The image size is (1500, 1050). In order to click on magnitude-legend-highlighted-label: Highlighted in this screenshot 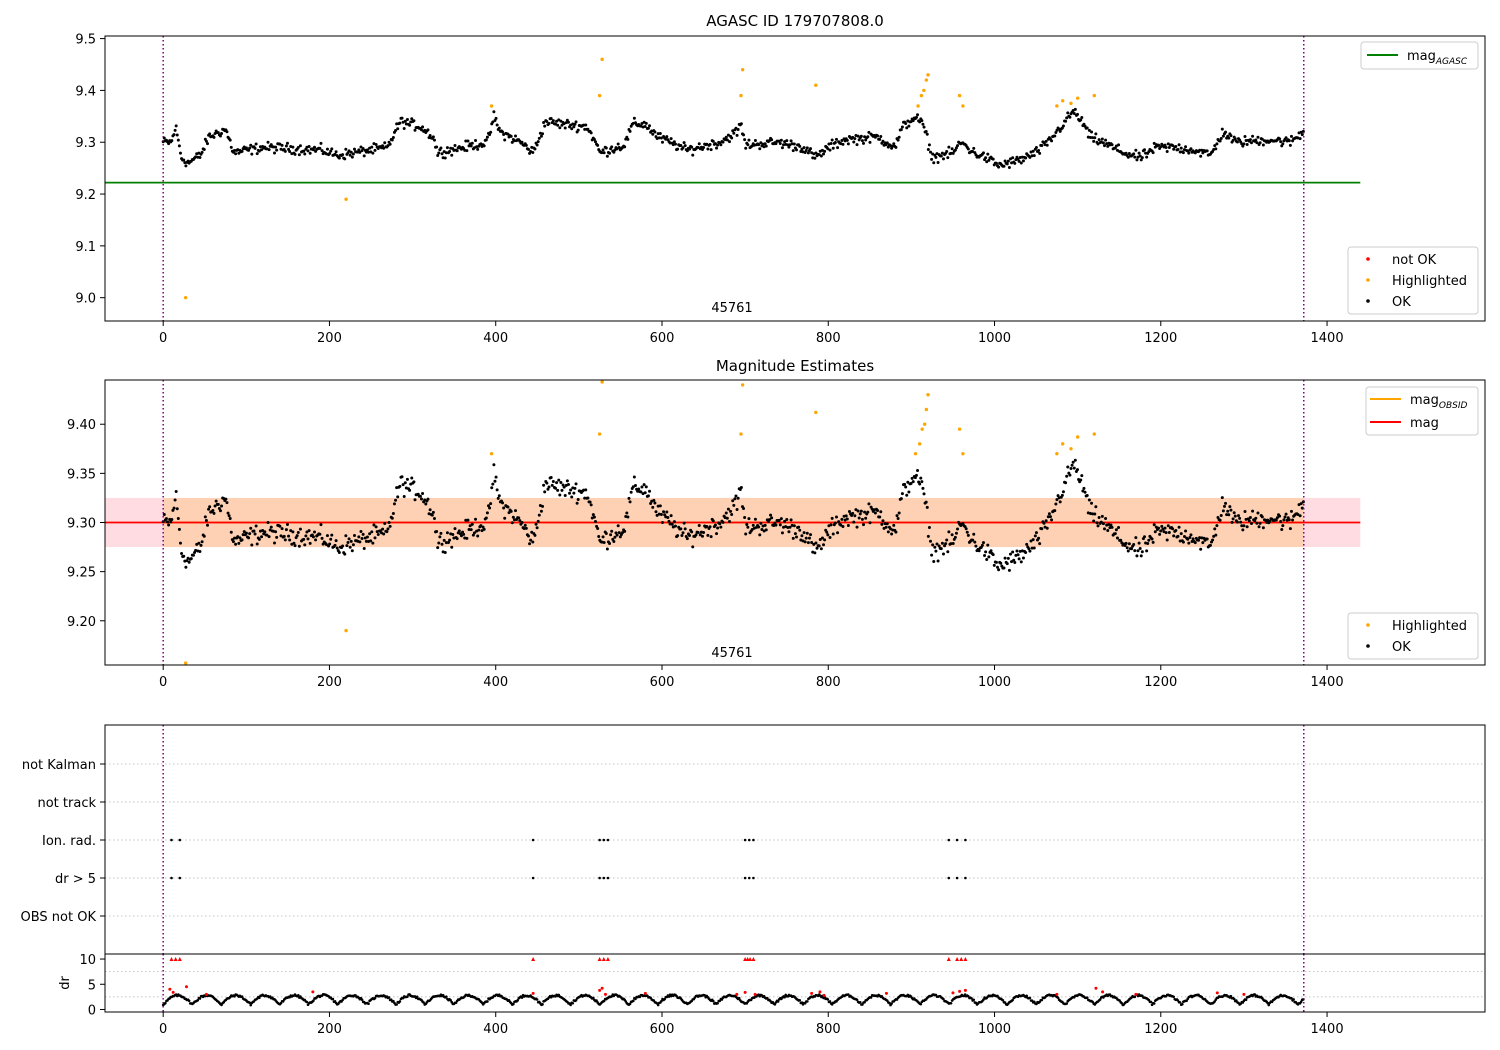, I will do `click(1429, 626)`.